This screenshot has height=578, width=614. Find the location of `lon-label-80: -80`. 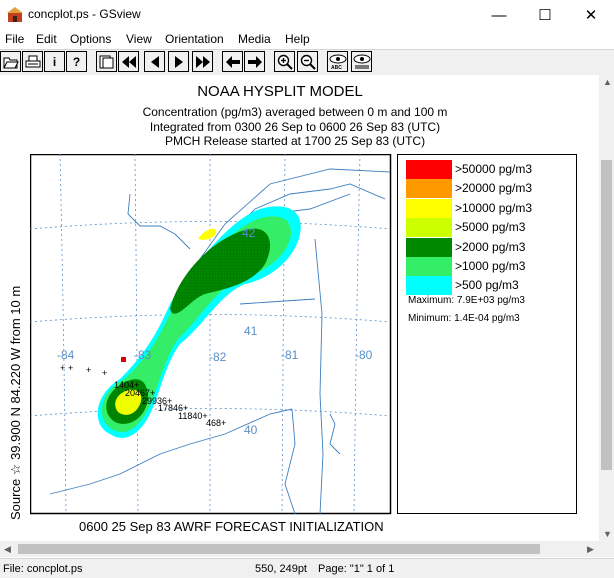

lon-label-80: -80 is located at coordinates (364, 355).